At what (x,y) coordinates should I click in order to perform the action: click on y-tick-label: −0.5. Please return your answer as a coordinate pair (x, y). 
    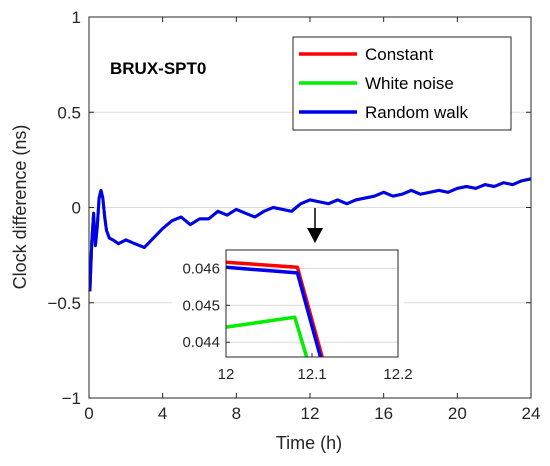
    Looking at the image, I should click on (64, 303).